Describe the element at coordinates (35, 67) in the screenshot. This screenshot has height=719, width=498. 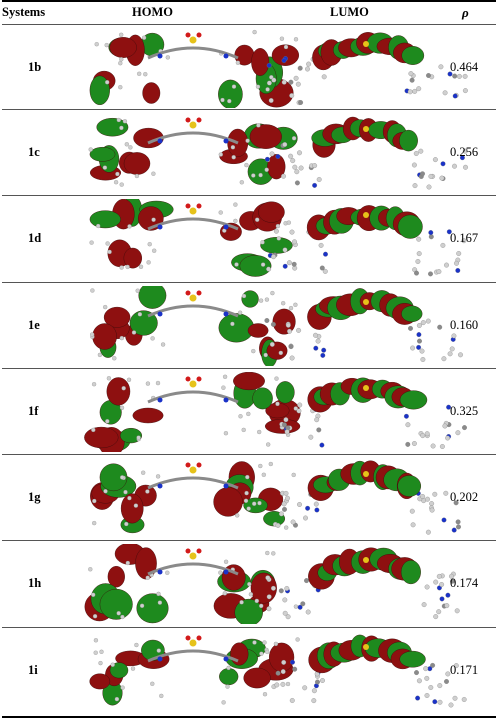
I see `system-label: 1b` at that location.